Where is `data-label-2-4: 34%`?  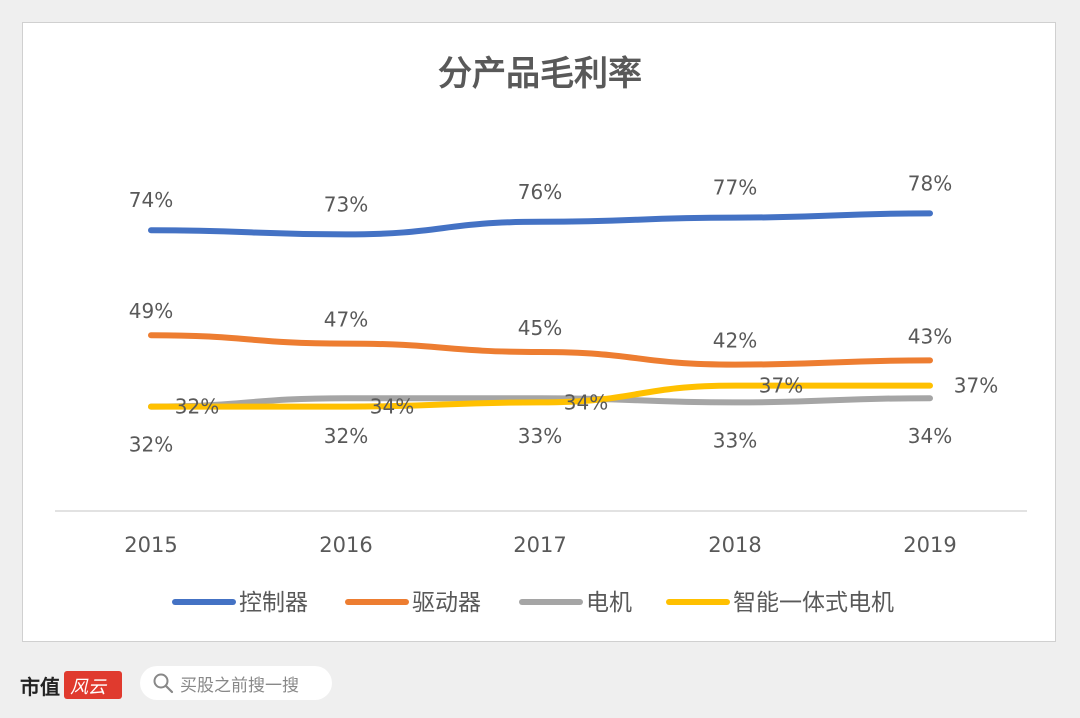
data-label-2-4: 34% is located at coordinates (930, 436).